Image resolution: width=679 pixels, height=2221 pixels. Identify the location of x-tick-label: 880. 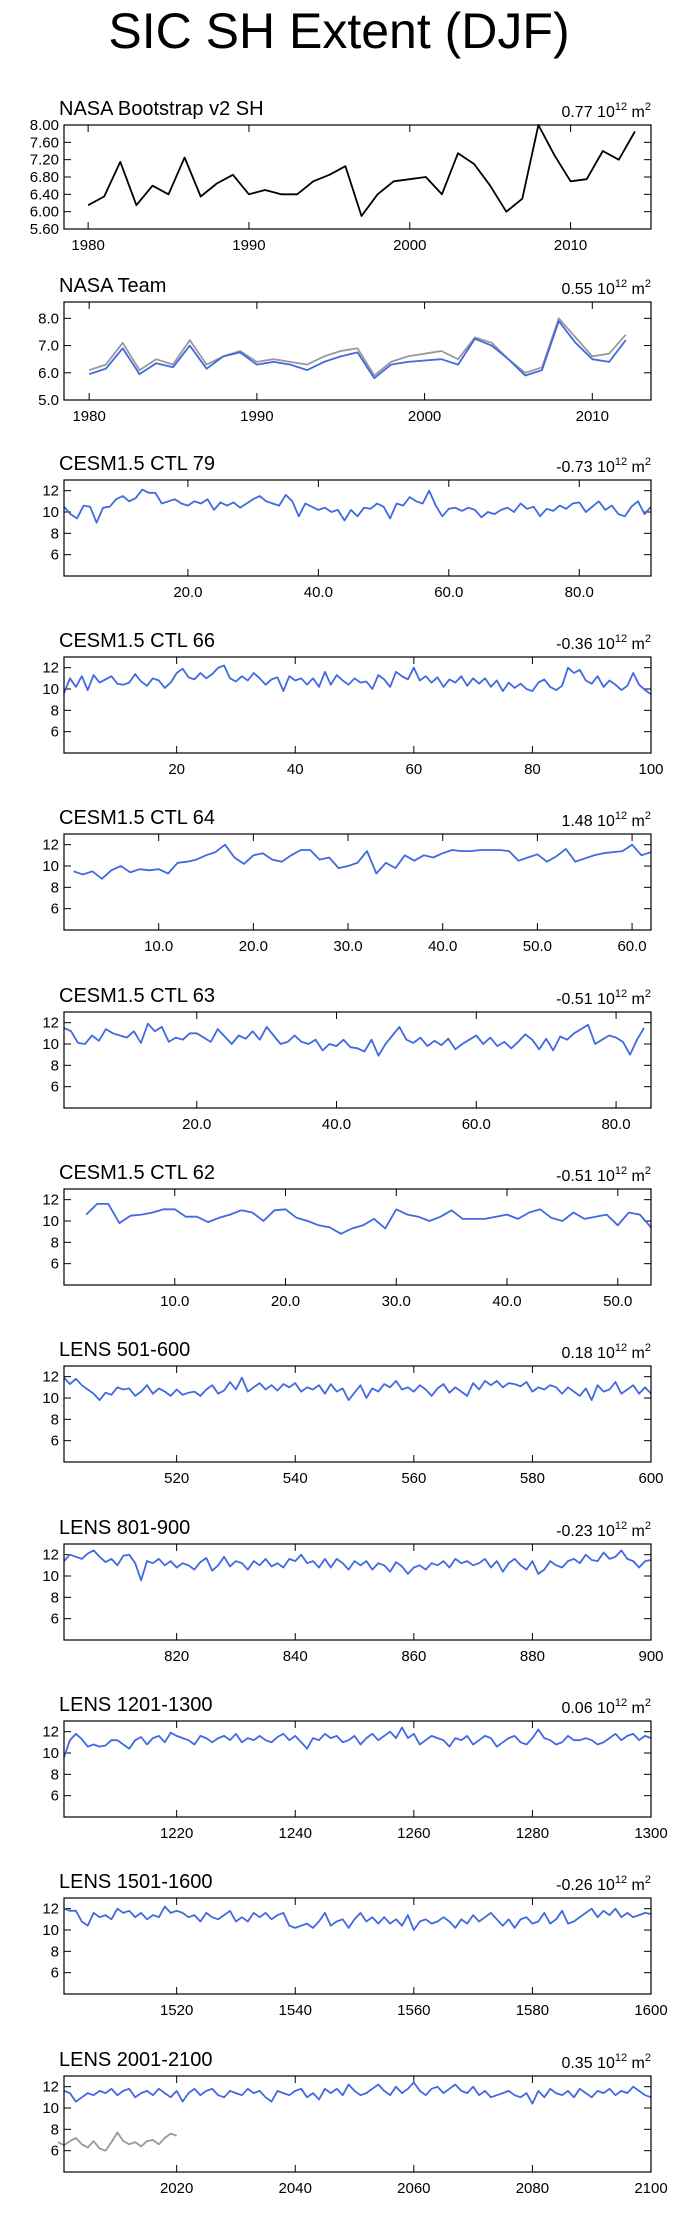
(532, 1656).